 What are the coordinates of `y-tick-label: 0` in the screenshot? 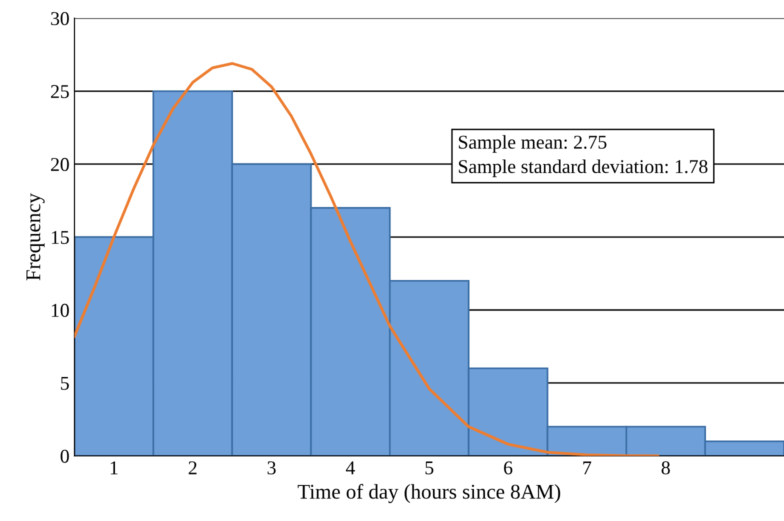 It's located at (64, 456).